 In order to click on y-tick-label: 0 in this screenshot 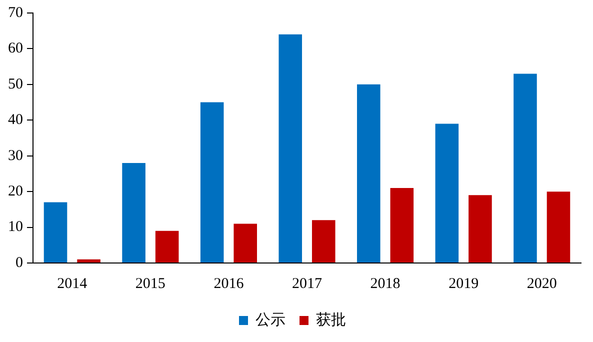, I will do `click(19, 262)`.